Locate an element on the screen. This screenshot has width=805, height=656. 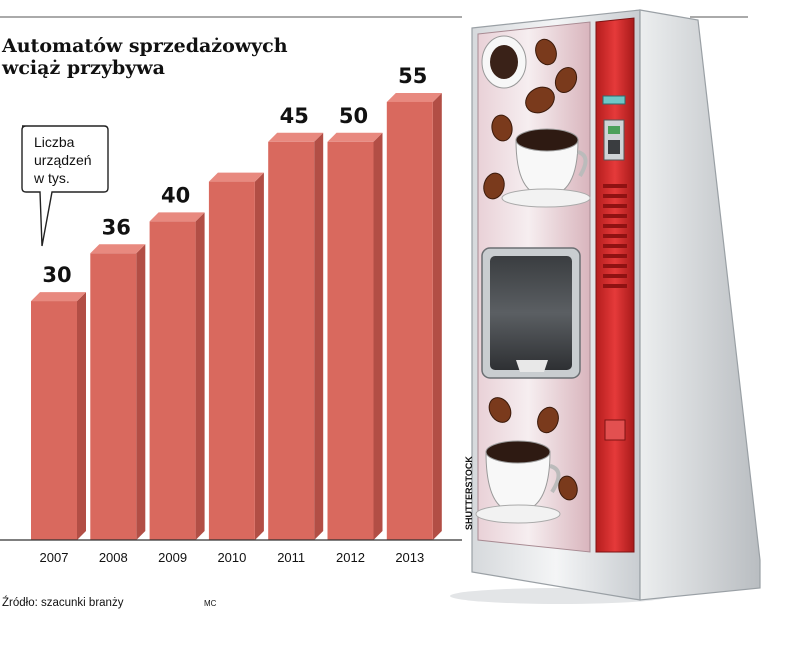
bar-2011 is located at coordinates (296, 336).